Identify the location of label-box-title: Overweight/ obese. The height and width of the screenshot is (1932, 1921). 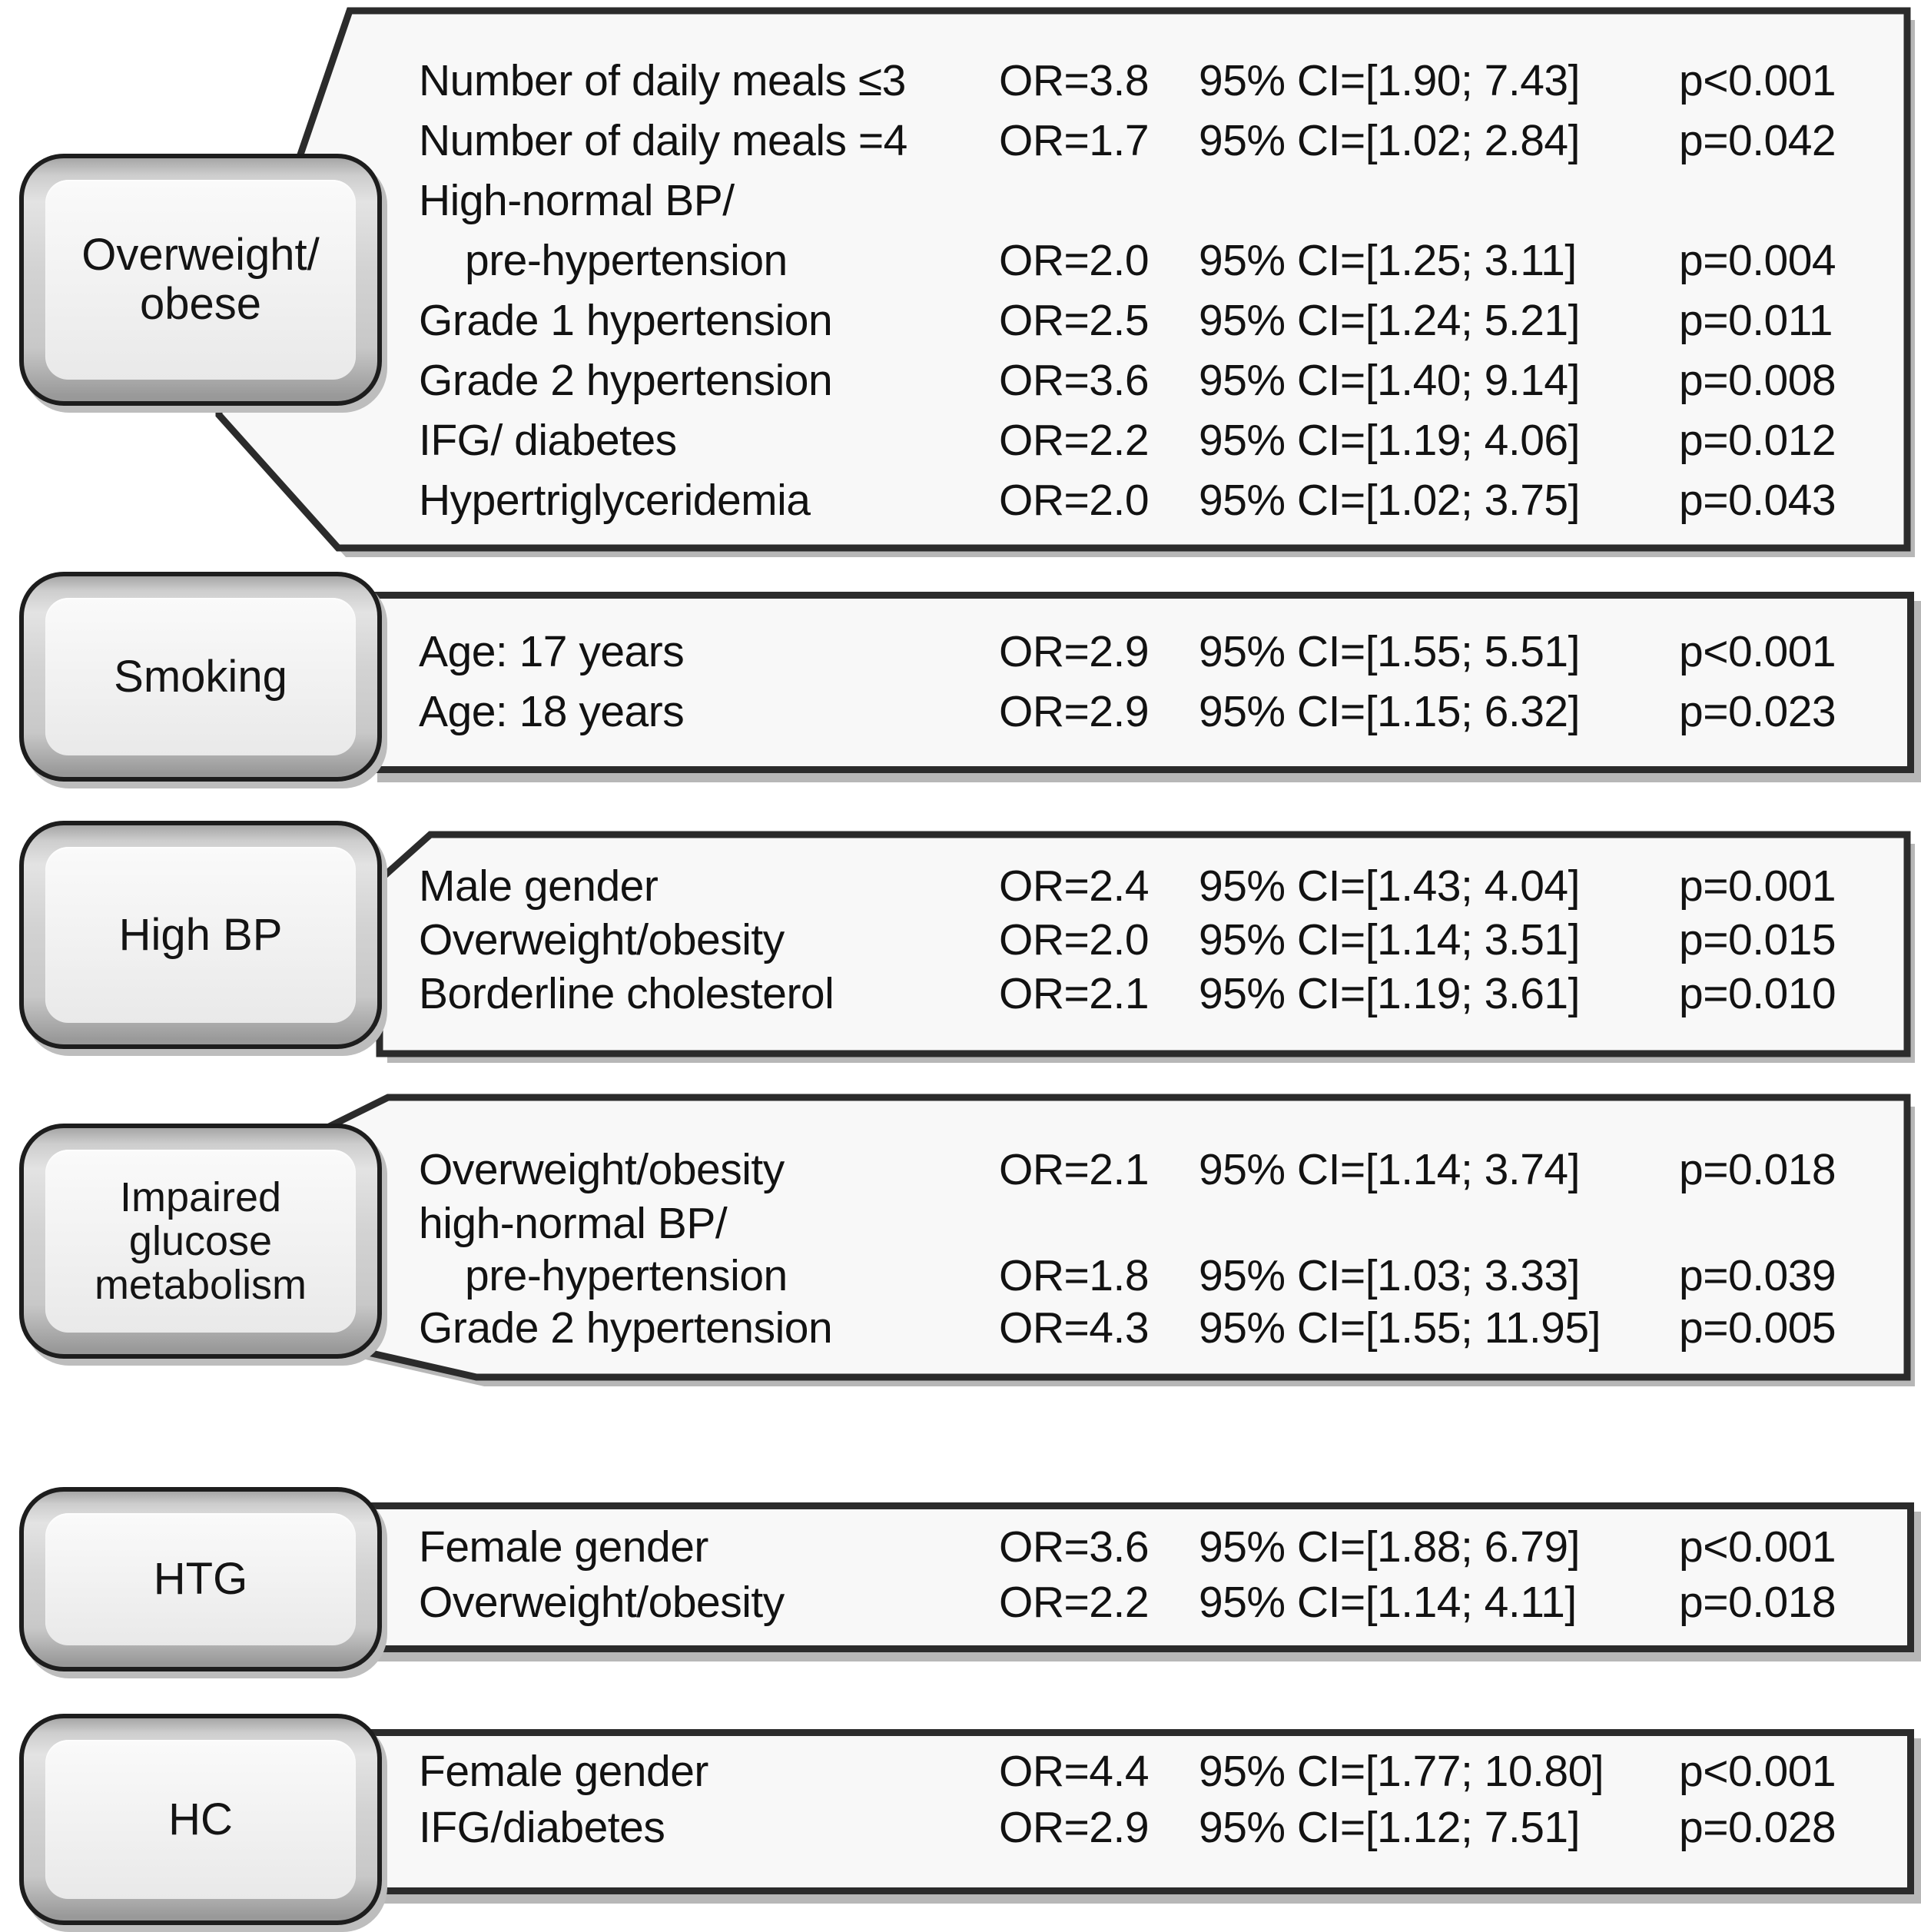
(200, 279).